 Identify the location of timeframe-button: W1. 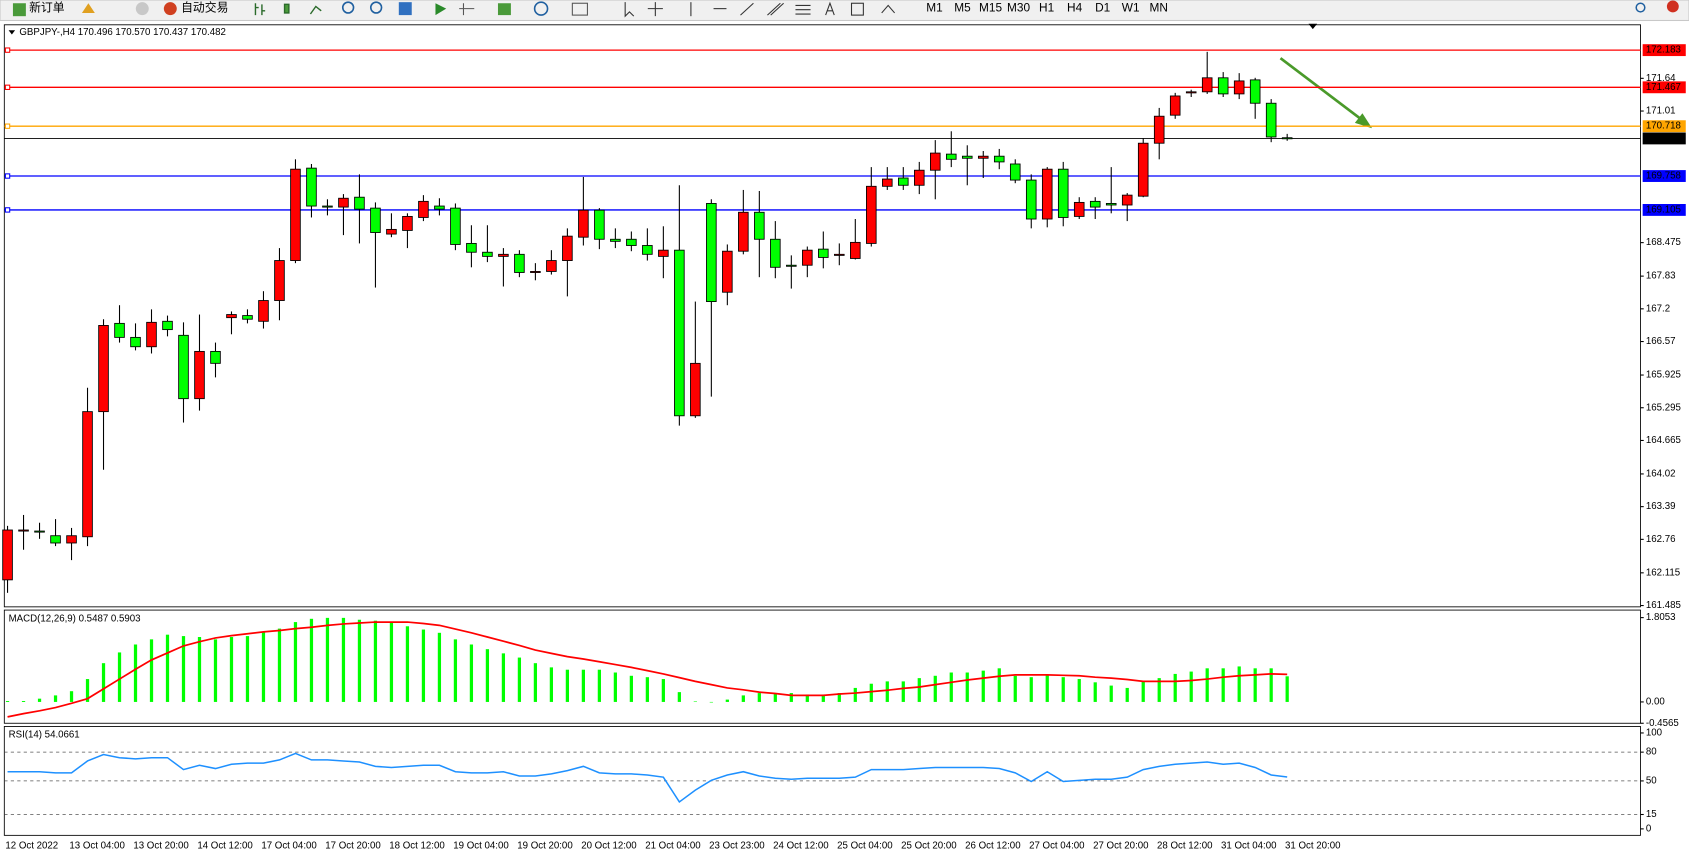
(1131, 8).